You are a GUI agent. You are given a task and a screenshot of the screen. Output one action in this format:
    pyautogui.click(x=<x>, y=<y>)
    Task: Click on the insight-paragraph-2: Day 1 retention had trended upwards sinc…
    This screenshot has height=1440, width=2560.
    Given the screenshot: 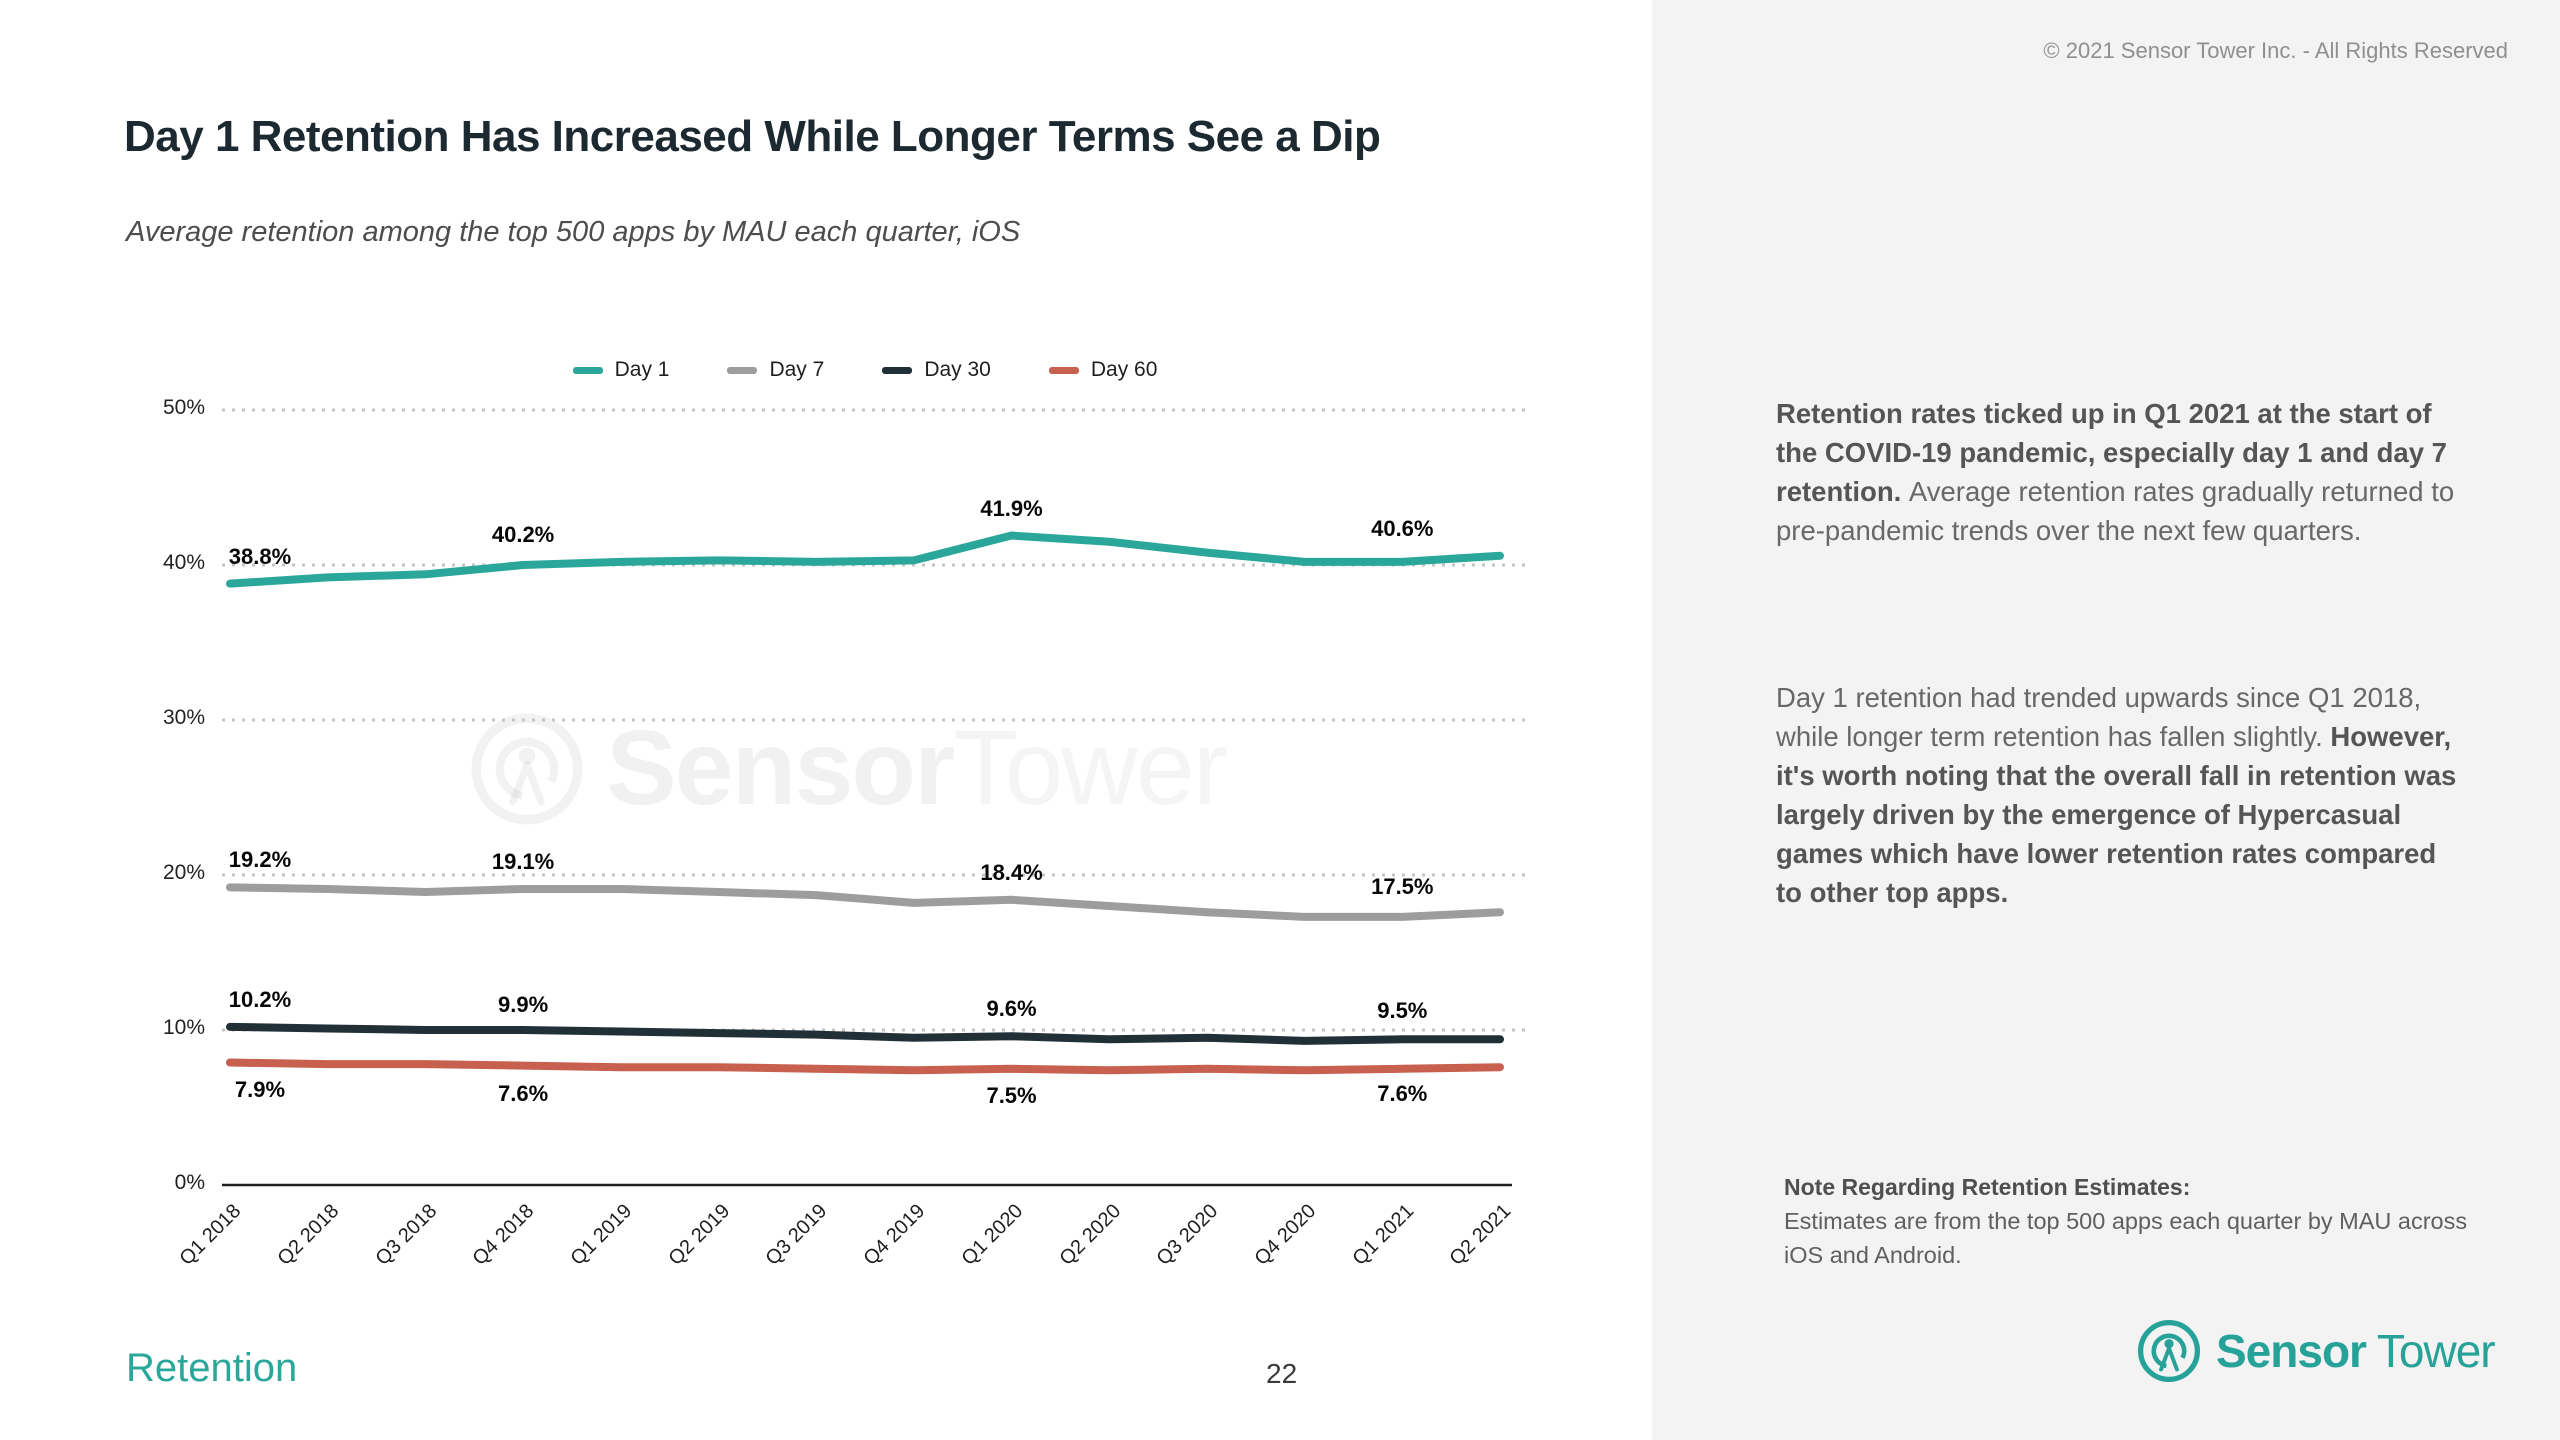 What is the action you would take?
    pyautogui.click(x=2121, y=795)
    